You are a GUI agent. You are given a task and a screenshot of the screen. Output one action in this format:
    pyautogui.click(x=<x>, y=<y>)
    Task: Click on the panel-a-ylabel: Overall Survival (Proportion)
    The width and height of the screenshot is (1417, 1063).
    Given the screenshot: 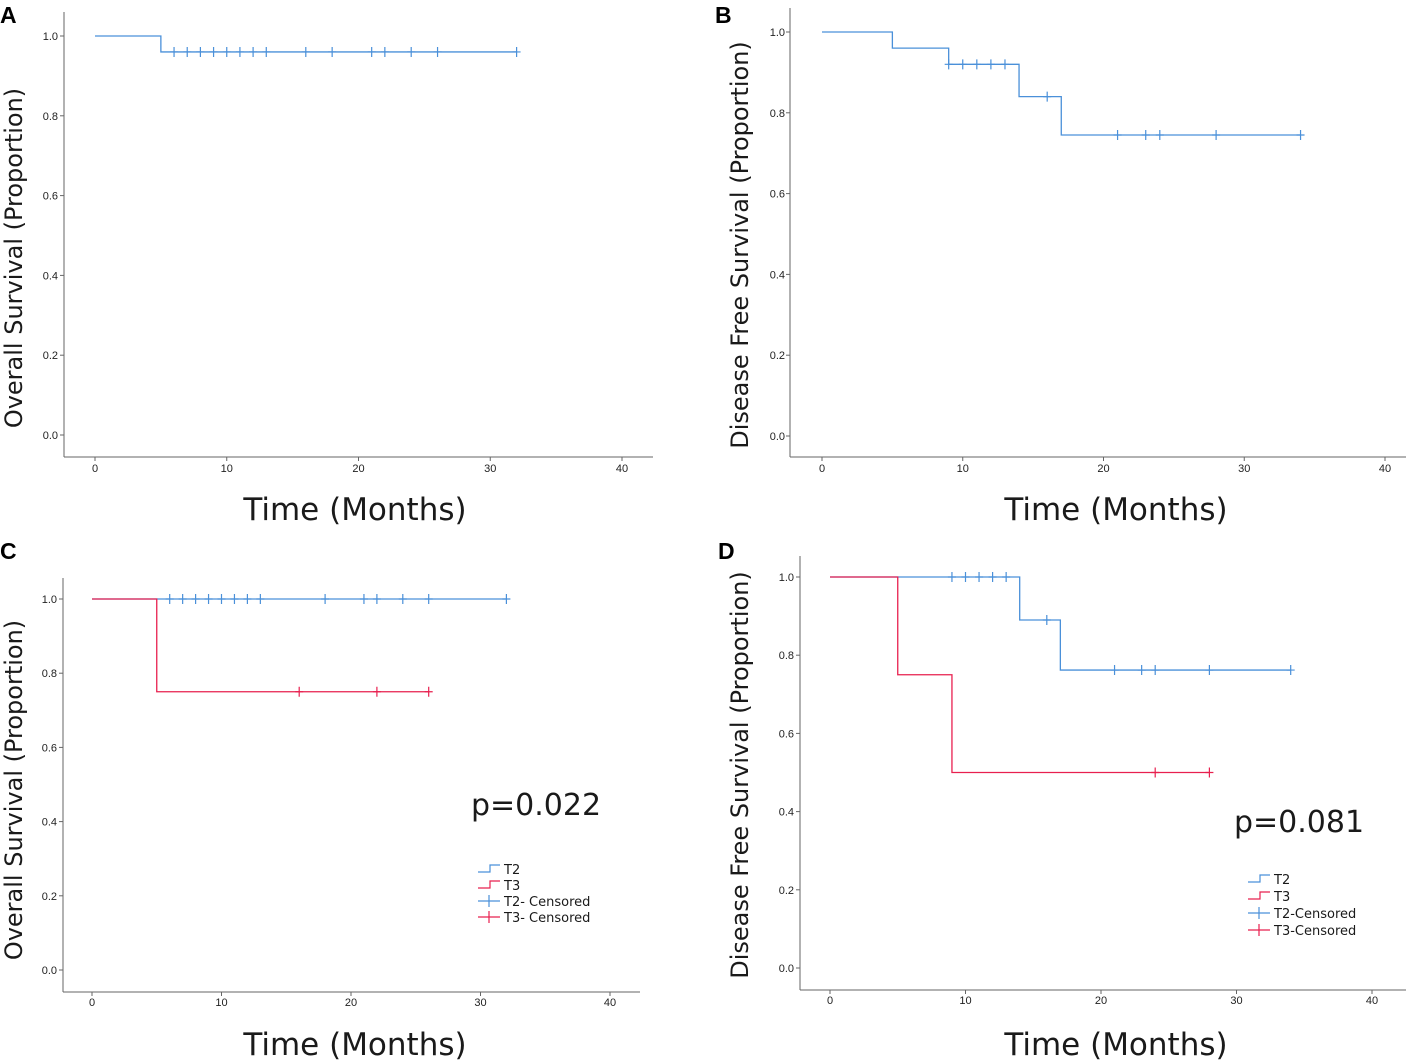 What is the action you would take?
    pyautogui.click(x=14, y=258)
    